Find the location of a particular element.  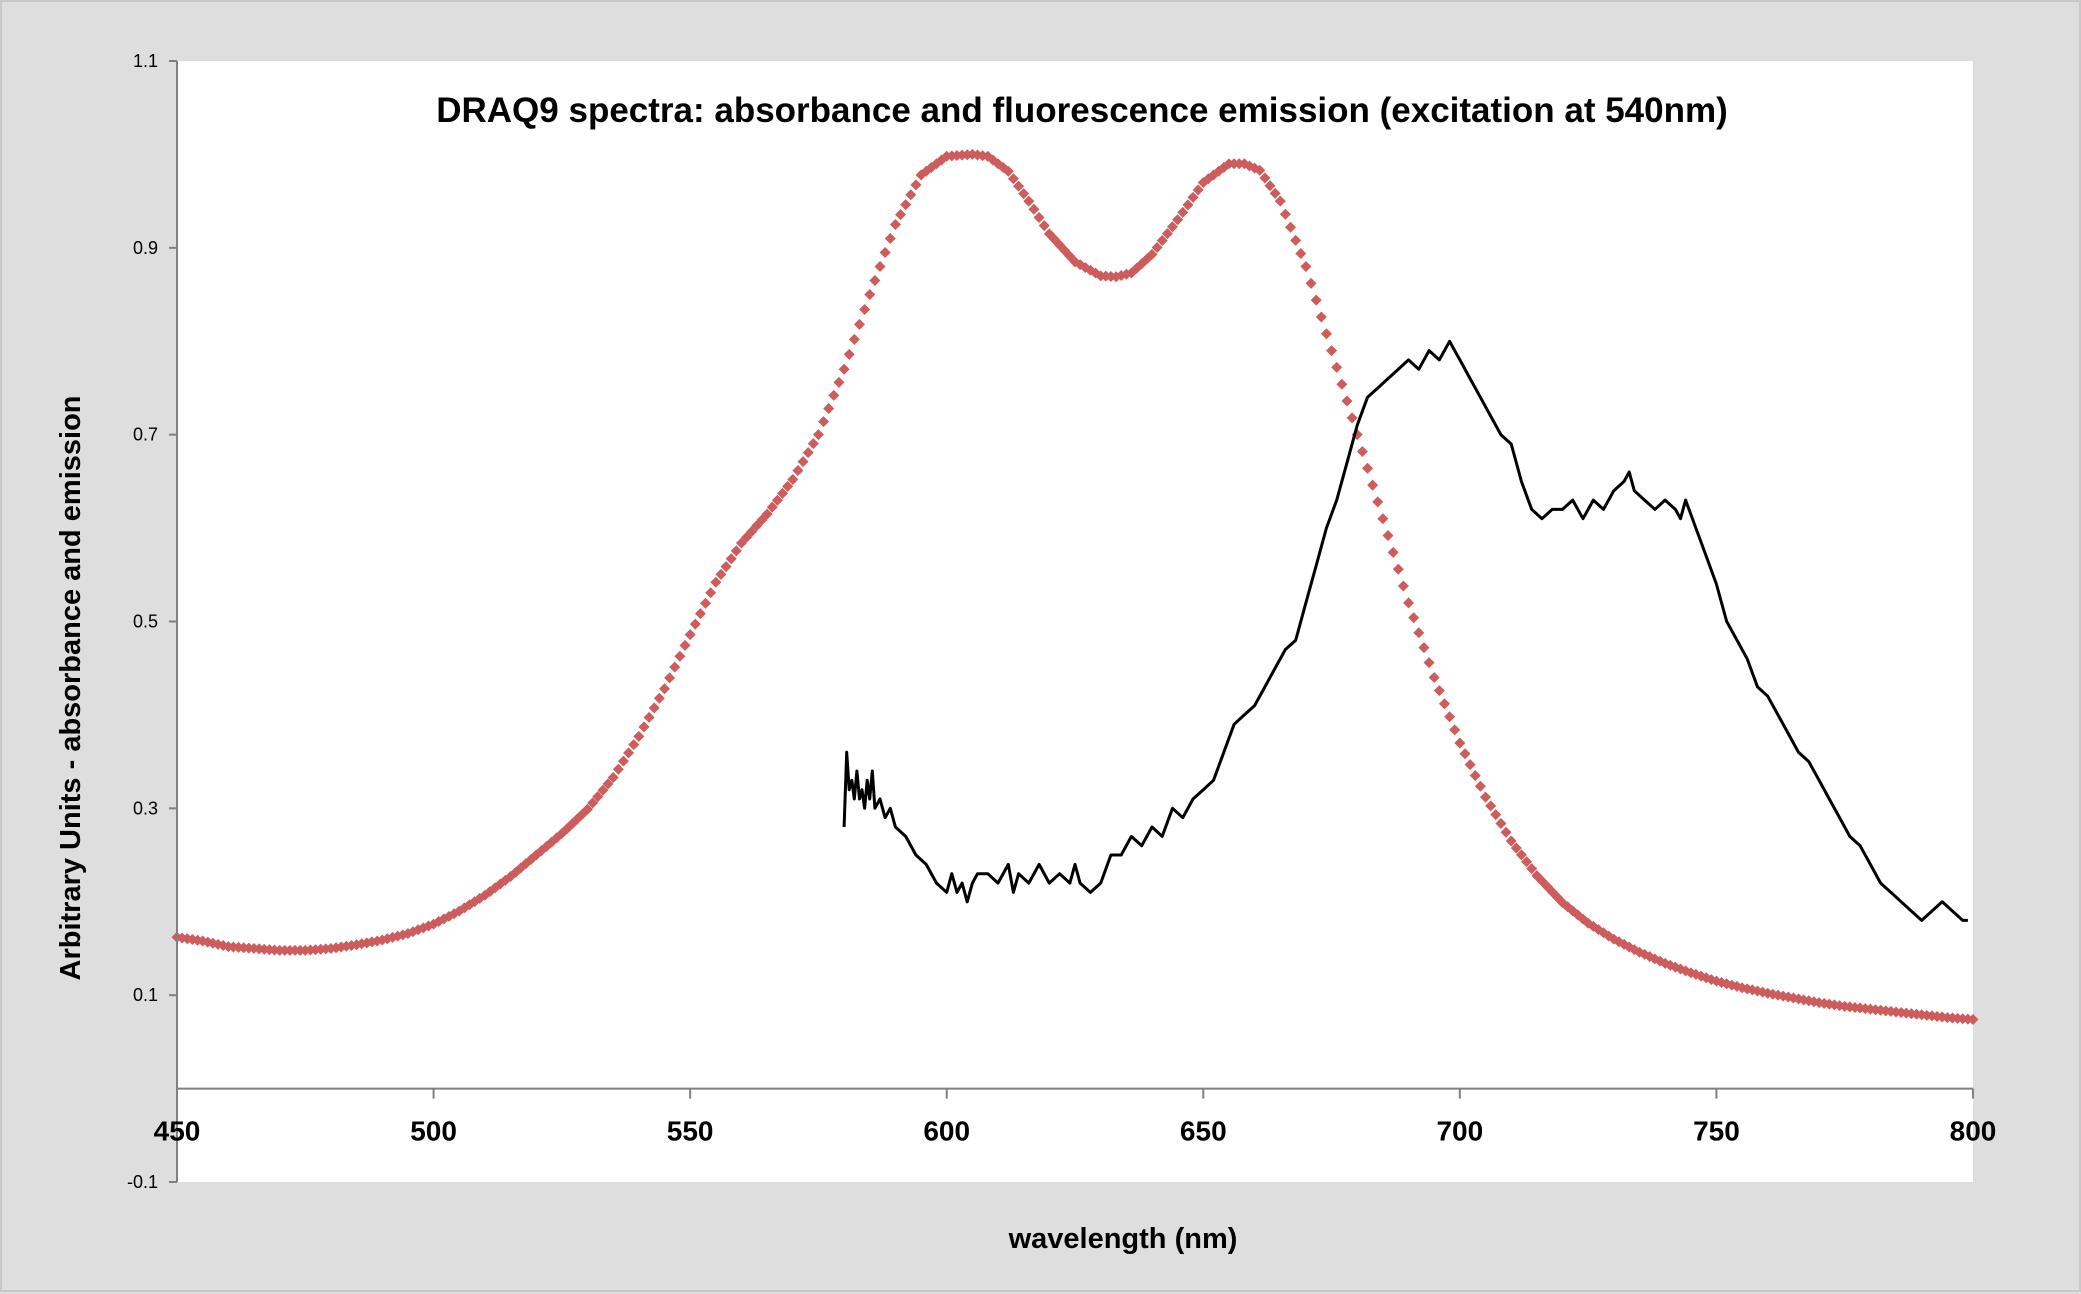

x-tick-label: 750 is located at coordinates (1716, 1131).